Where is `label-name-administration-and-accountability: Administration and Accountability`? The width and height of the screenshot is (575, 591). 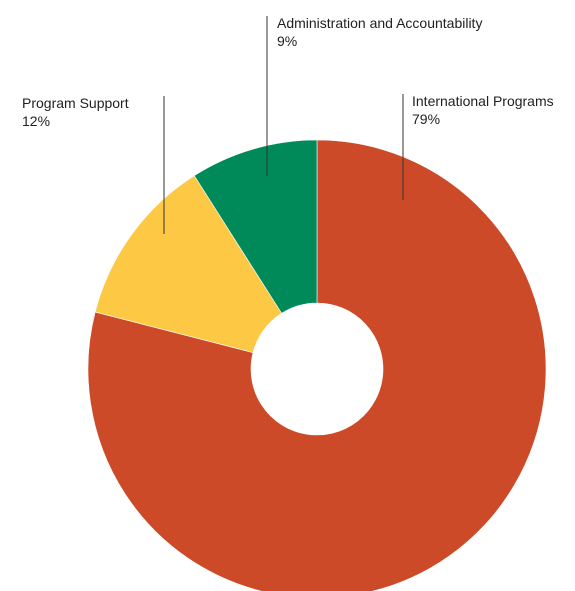
label-name-administration-and-accountability: Administration and Accountability is located at coordinates (379, 23).